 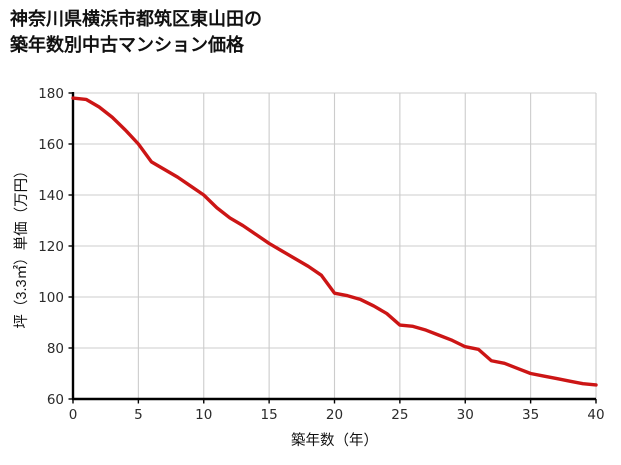 I want to click on x-axis-tick-labels: 0 5 10 15 20 25 30 35 40, so click(x=337, y=415).